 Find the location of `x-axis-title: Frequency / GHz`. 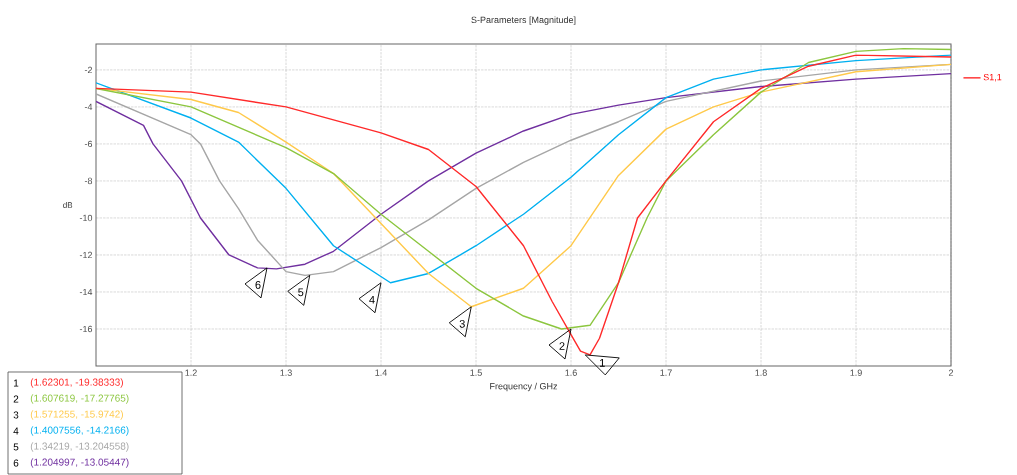

x-axis-title: Frequency / GHz is located at coordinates (524, 387).